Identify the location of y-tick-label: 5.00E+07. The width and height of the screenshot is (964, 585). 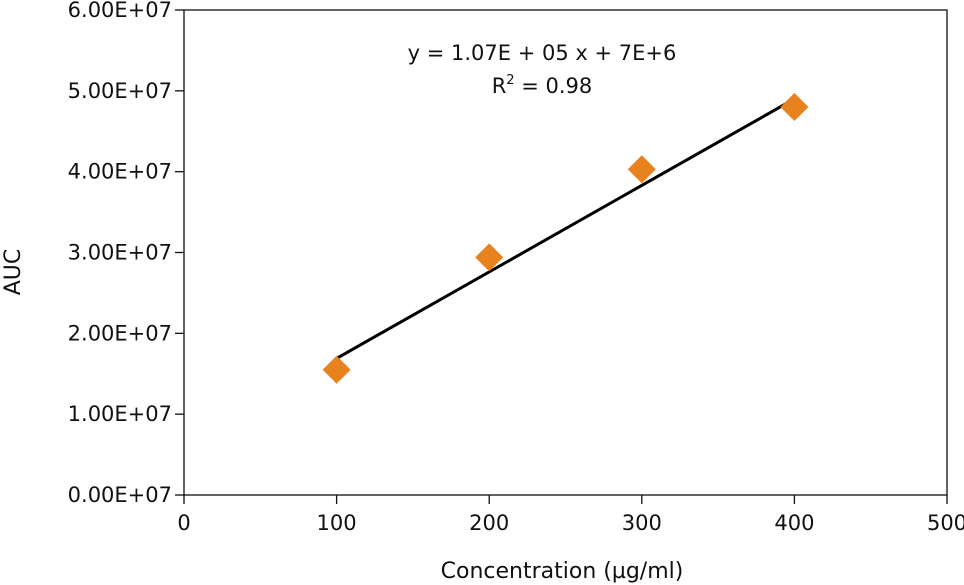
(120, 91).